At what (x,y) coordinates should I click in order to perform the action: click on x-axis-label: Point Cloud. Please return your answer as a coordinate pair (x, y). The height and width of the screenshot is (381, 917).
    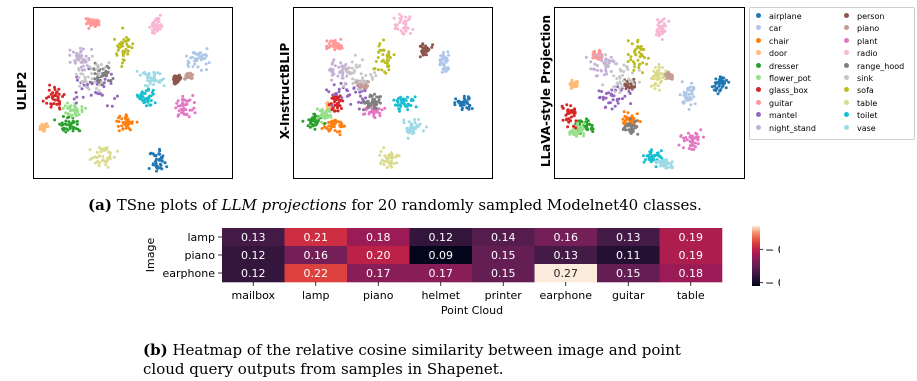
    Looking at the image, I should click on (472, 310).